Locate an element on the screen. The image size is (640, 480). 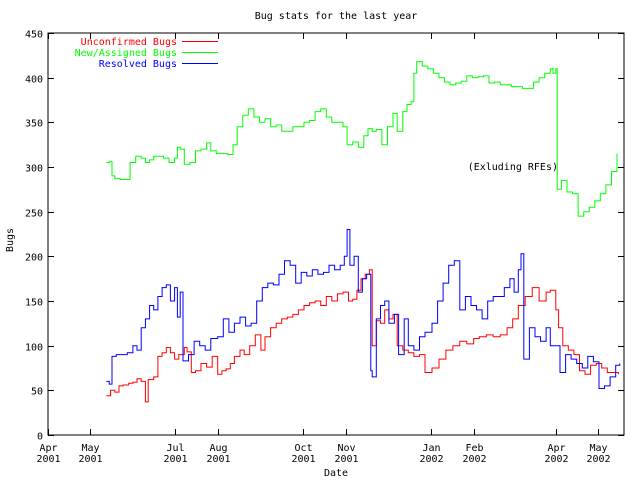
y-tick-label: 450 is located at coordinates (34, 35).